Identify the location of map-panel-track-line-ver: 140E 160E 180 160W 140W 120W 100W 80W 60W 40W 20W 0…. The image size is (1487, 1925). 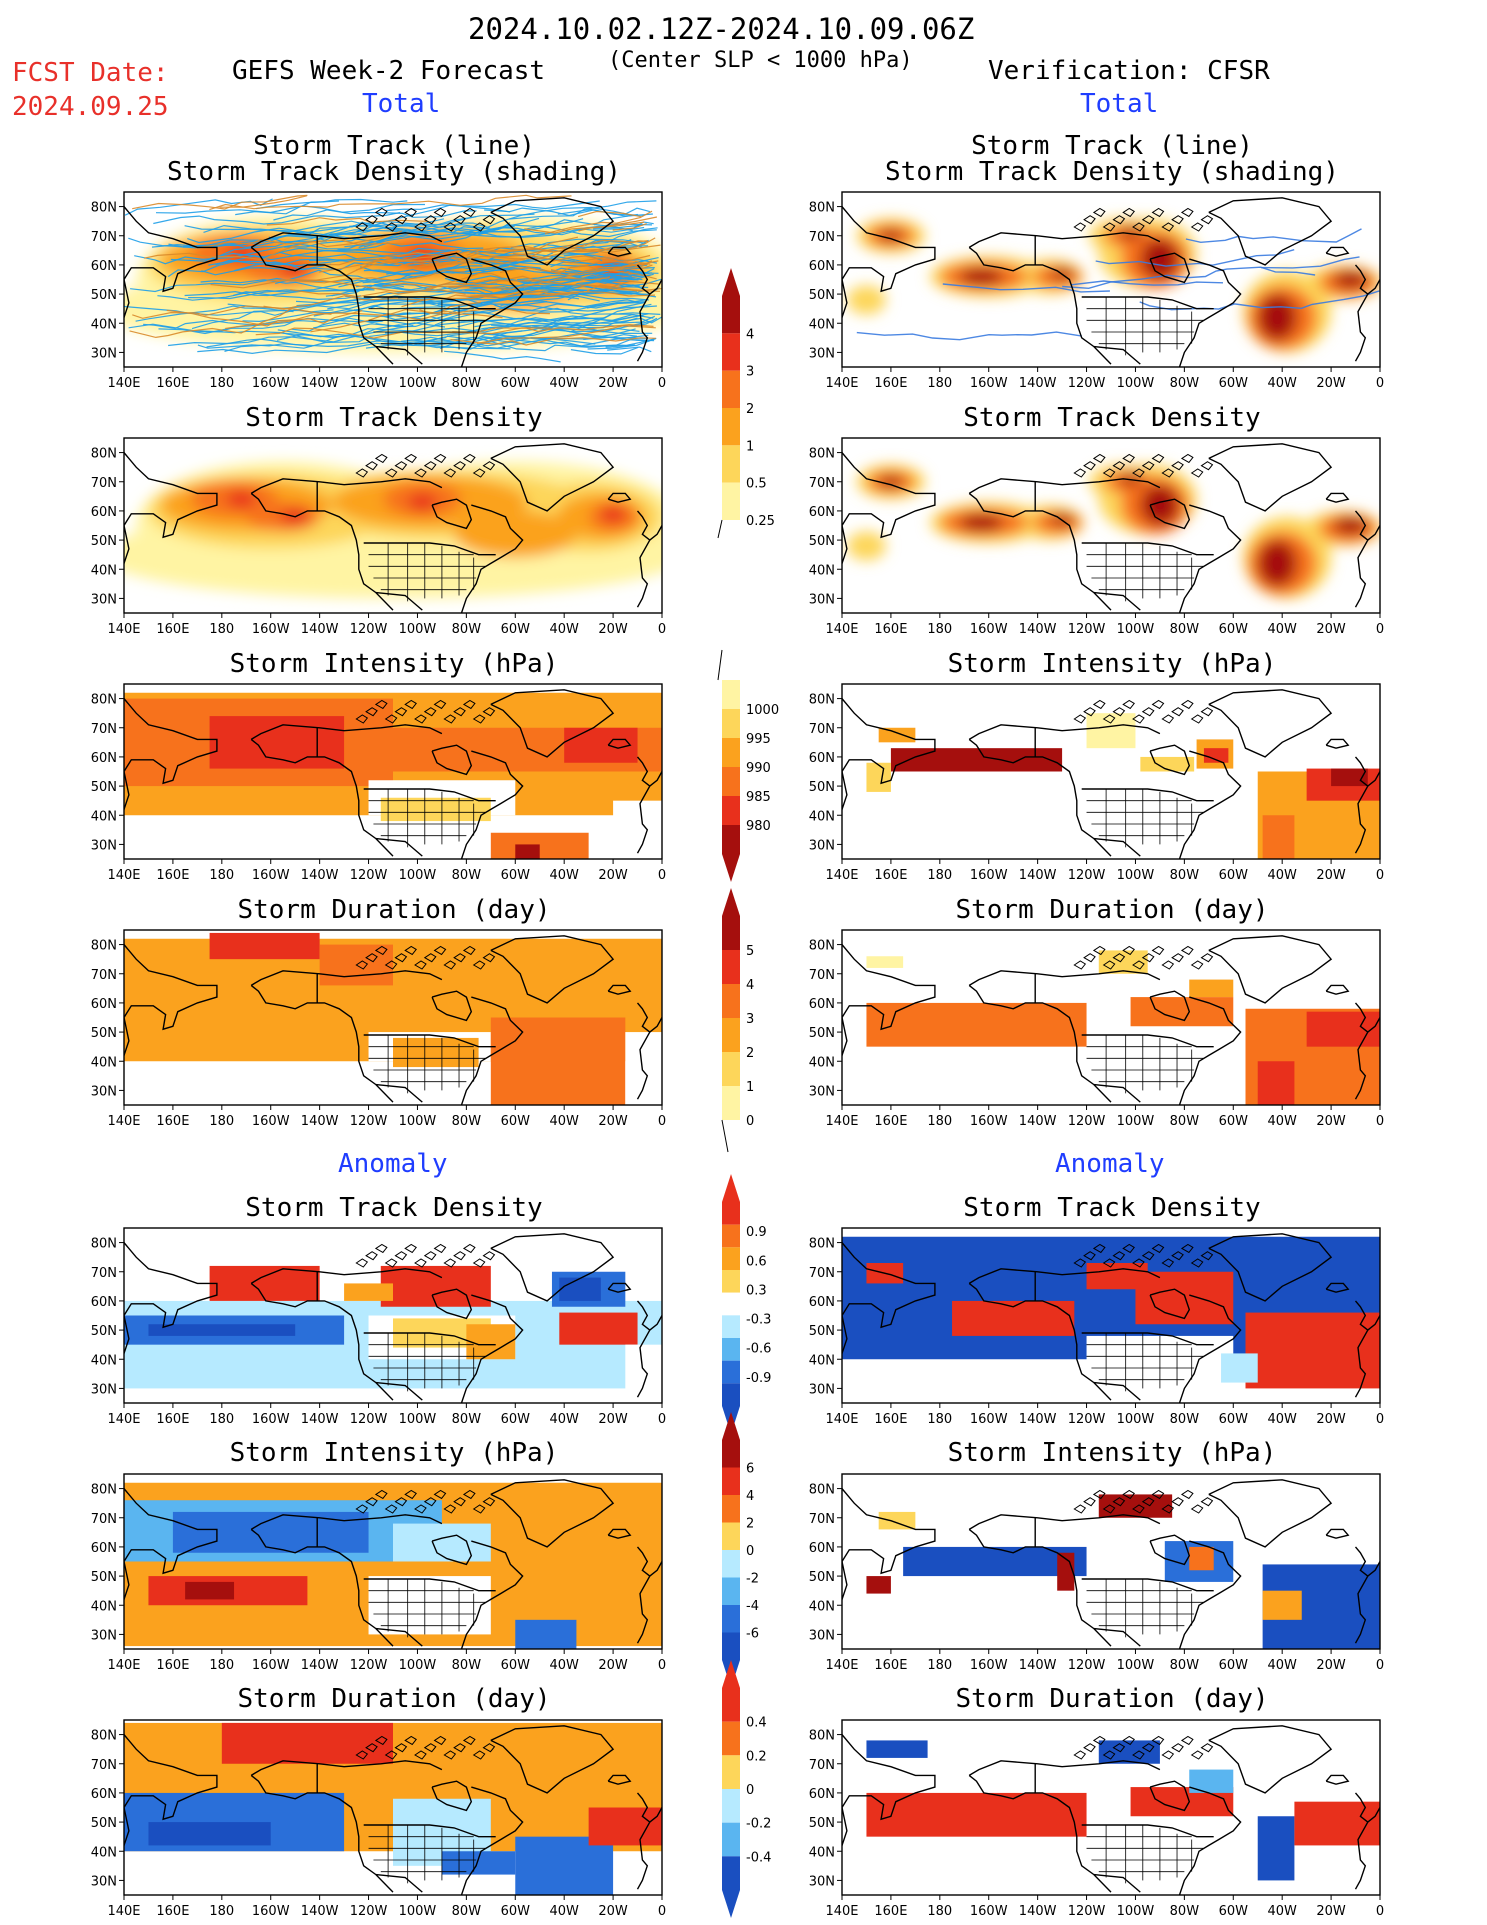
(1096, 291).